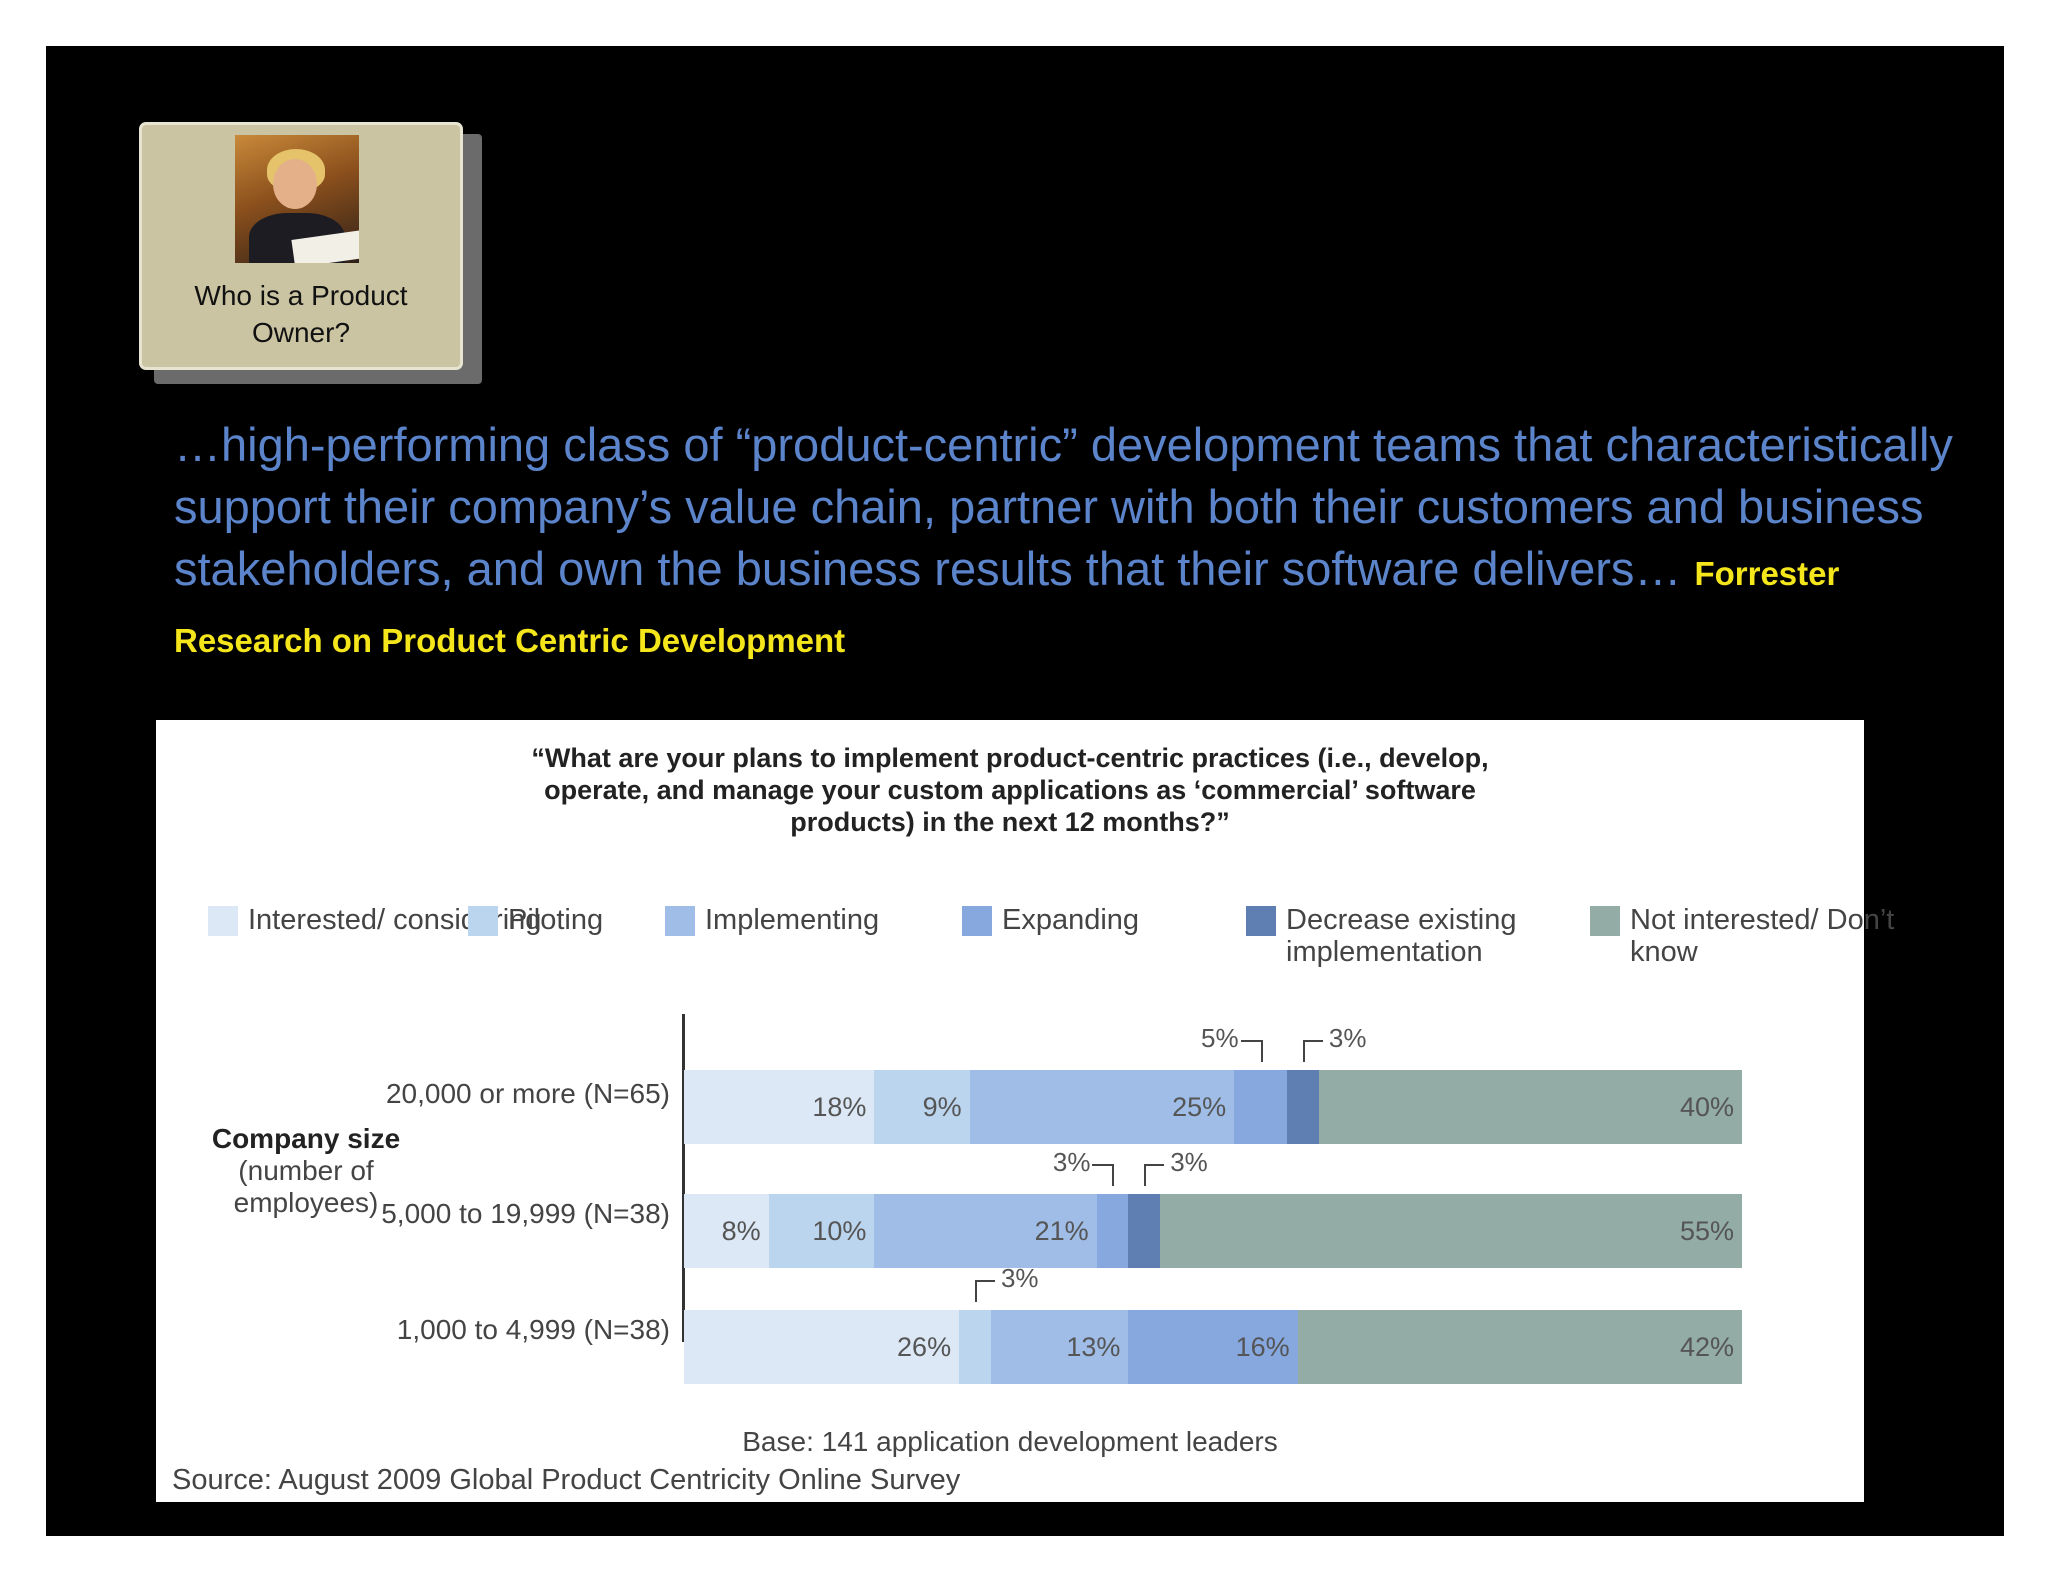 The height and width of the screenshot is (1582, 2048). What do you see at coordinates (301, 314) in the screenshot?
I see `card-label: Who is a Product Owner?` at bounding box center [301, 314].